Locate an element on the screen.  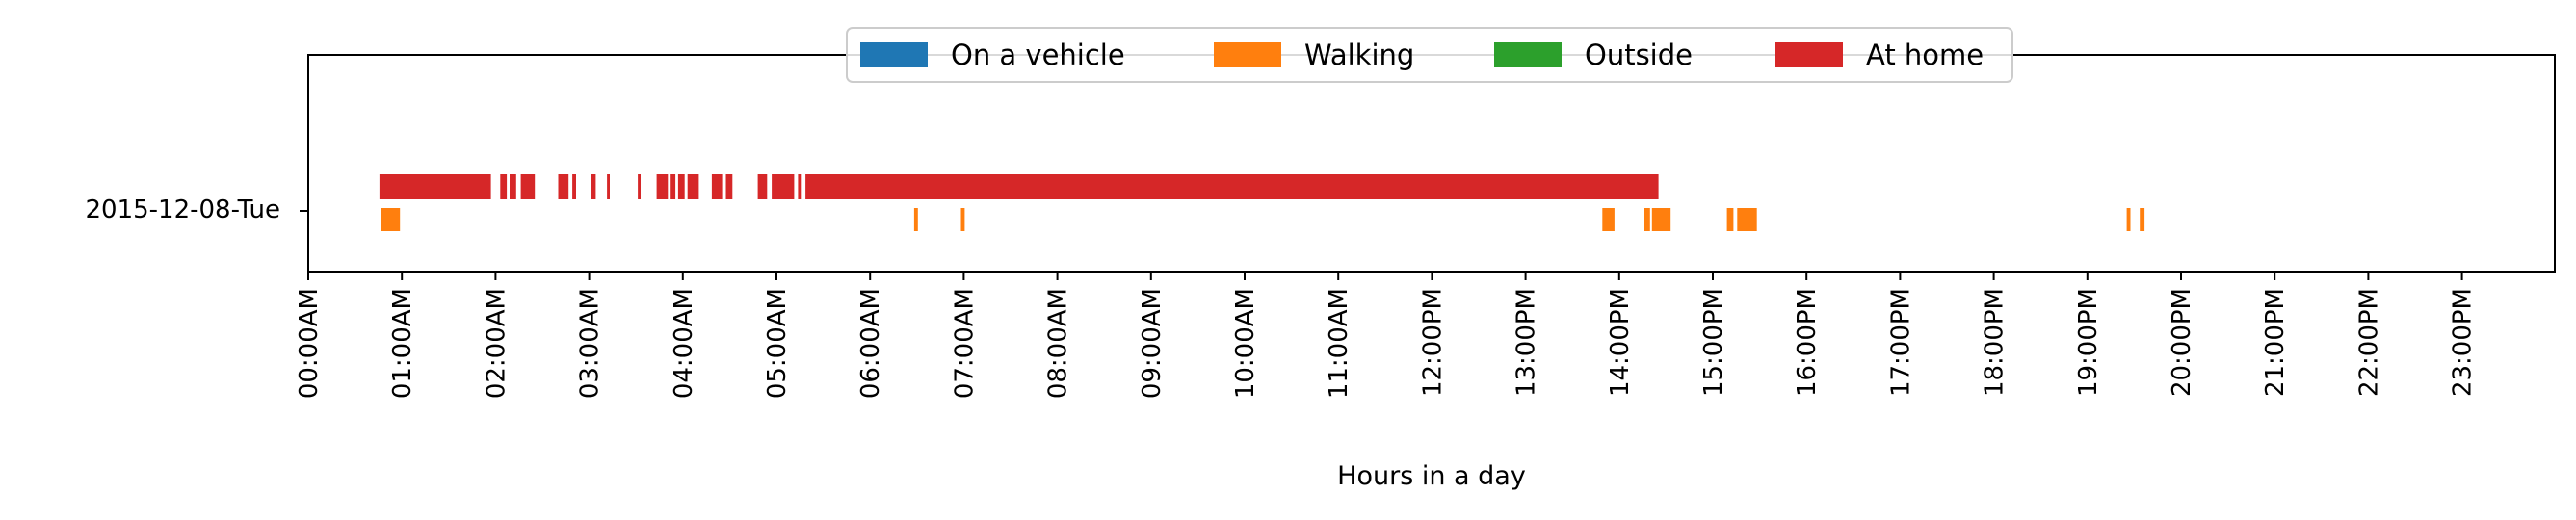
x-tick-label: 07:00AM is located at coordinates (965, 343).